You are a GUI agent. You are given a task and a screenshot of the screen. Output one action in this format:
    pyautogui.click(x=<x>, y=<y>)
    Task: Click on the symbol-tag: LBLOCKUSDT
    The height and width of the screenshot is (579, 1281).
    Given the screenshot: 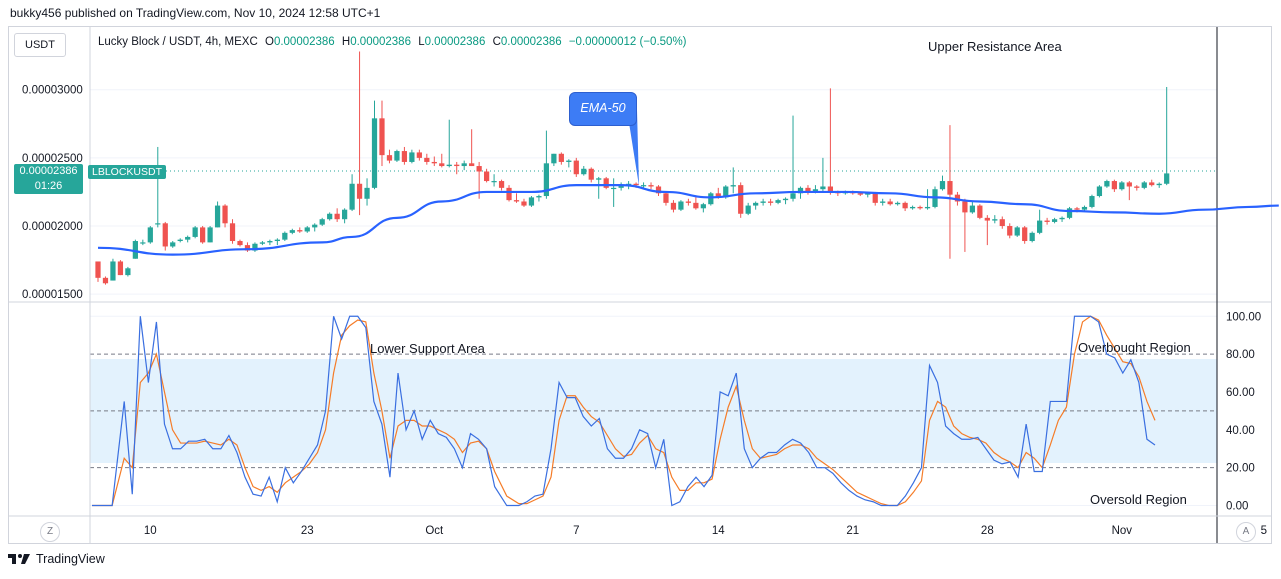 What is the action you would take?
    pyautogui.click(x=127, y=172)
    